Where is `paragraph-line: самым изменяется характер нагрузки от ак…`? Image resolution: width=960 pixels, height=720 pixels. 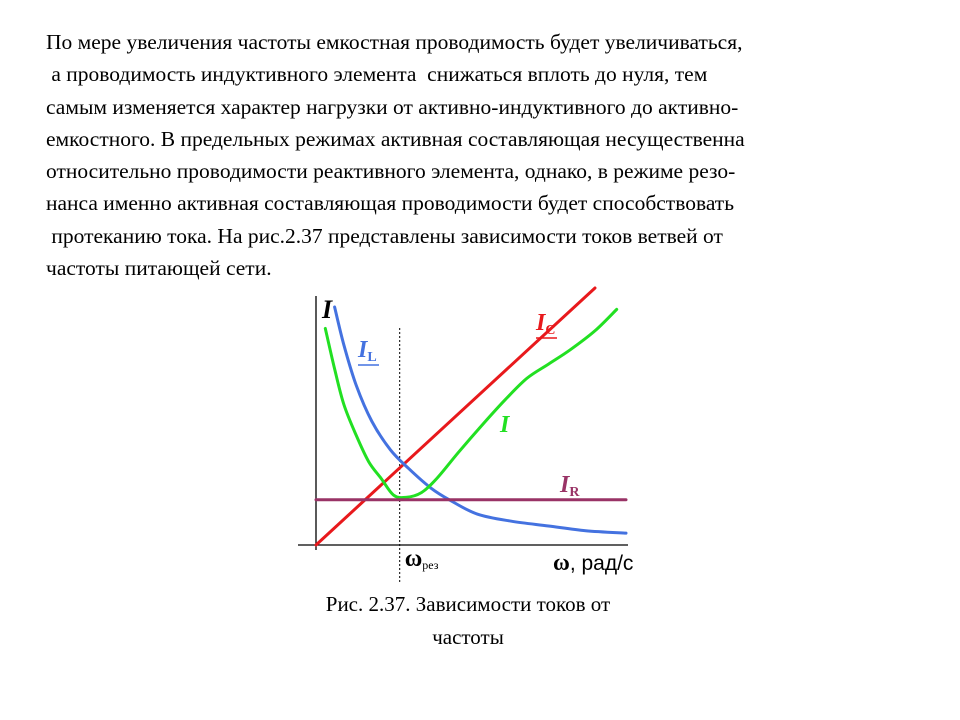 paragraph-line: самым изменяется характер нагрузки от ак… is located at coordinates (392, 106).